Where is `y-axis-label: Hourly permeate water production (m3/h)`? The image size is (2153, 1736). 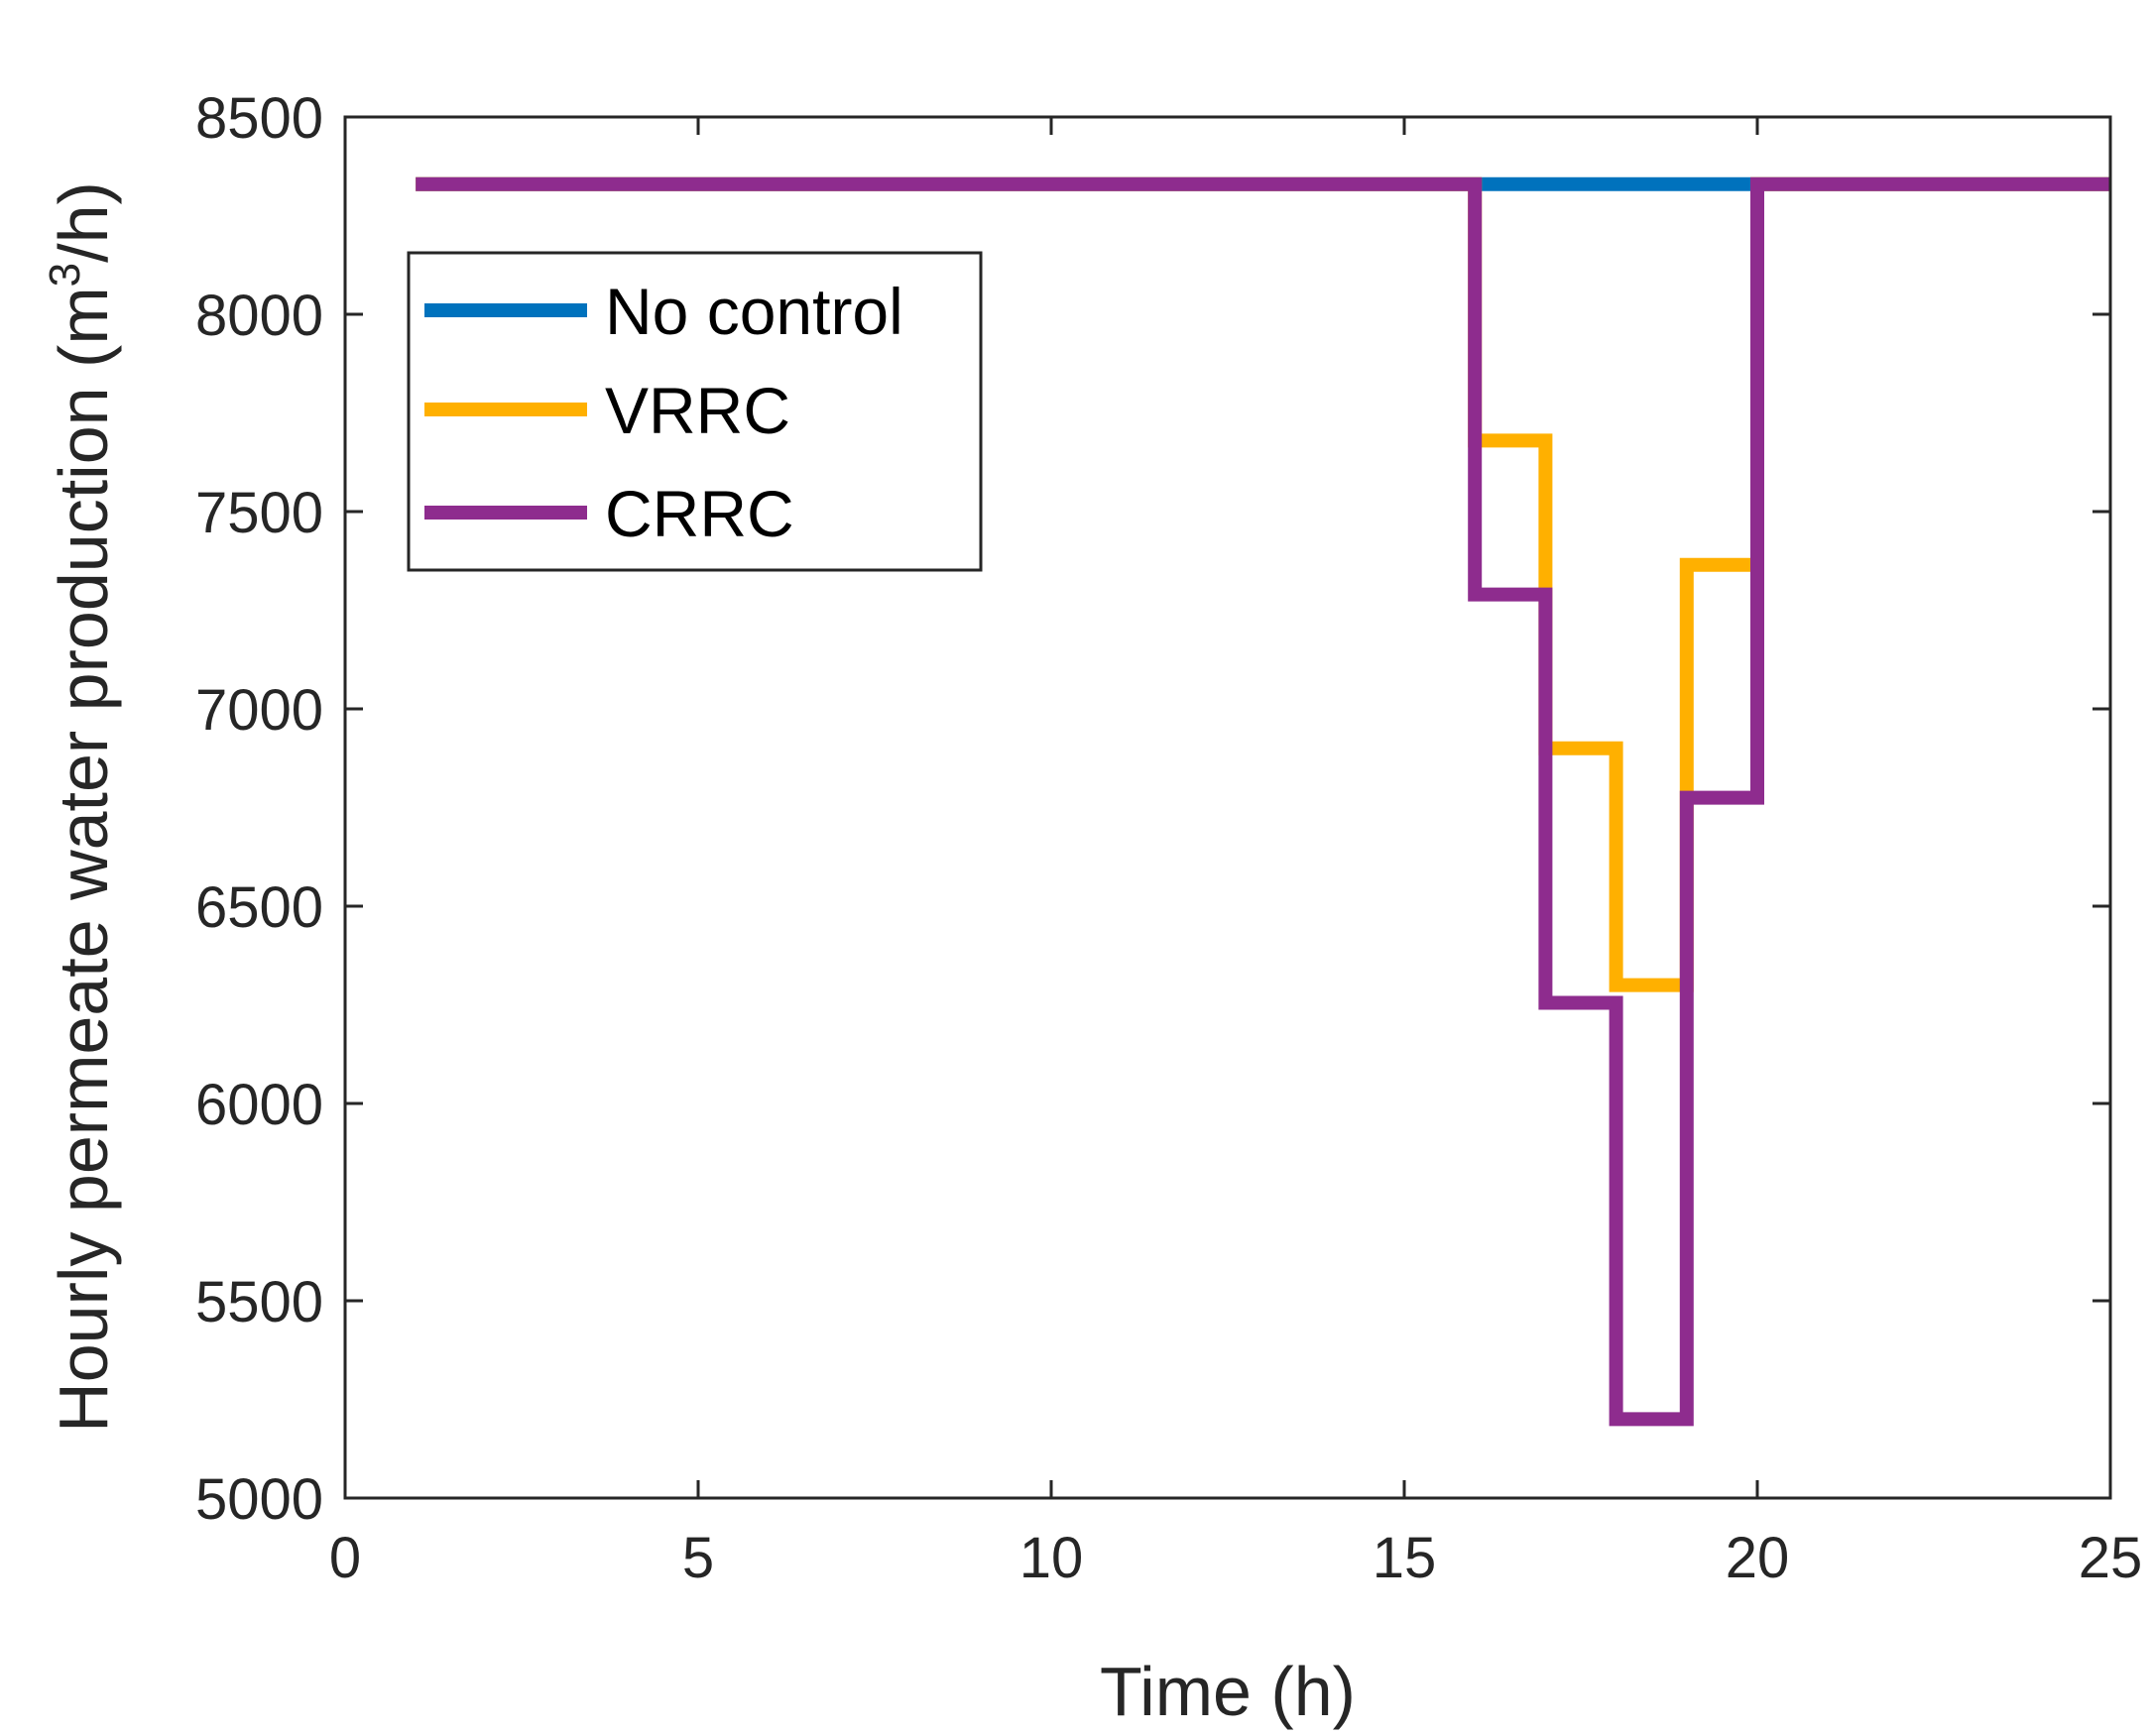 y-axis-label: Hourly permeate water production (m3/h) is located at coordinates (81, 807).